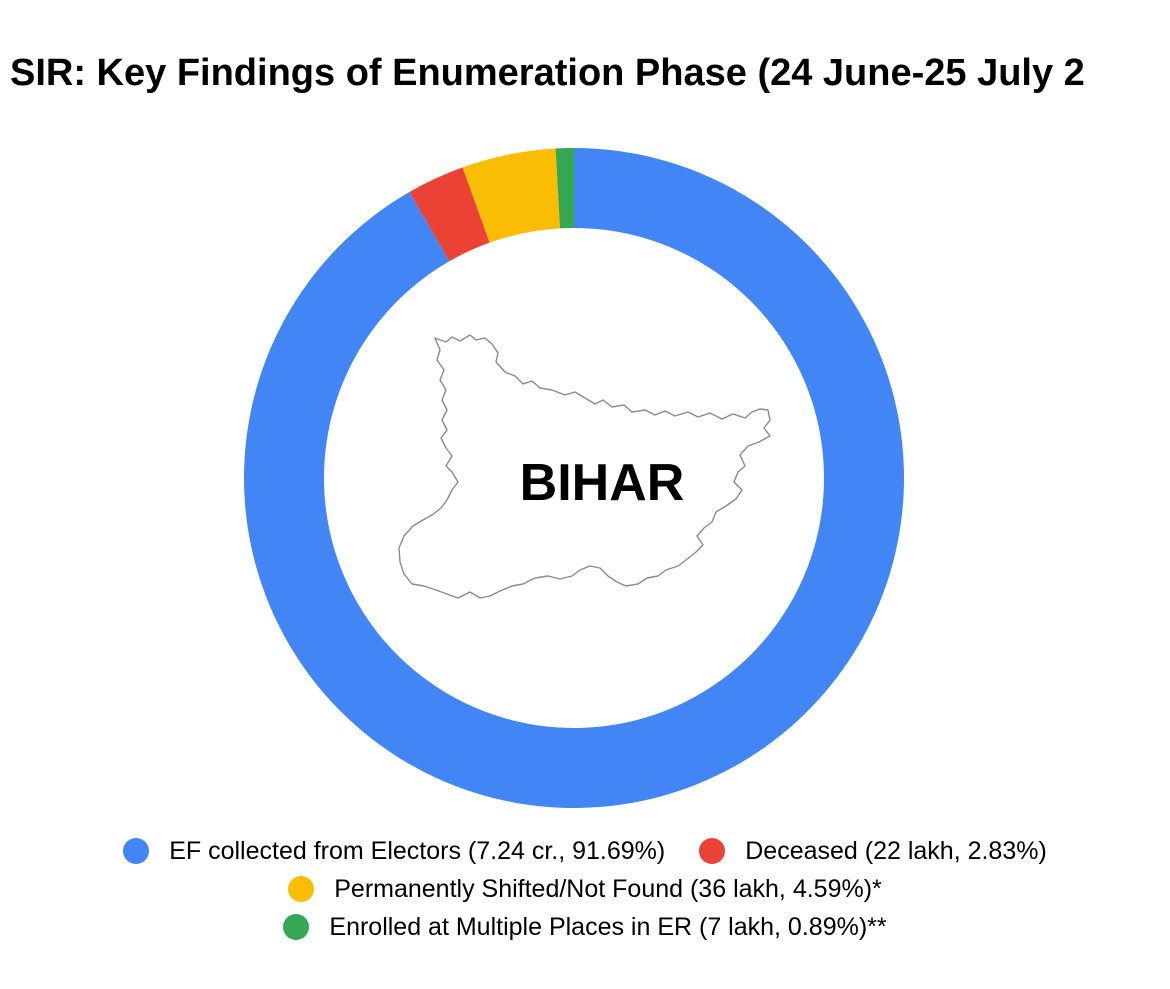  What do you see at coordinates (712, 851) in the screenshot?
I see `legend-swatch-red` at bounding box center [712, 851].